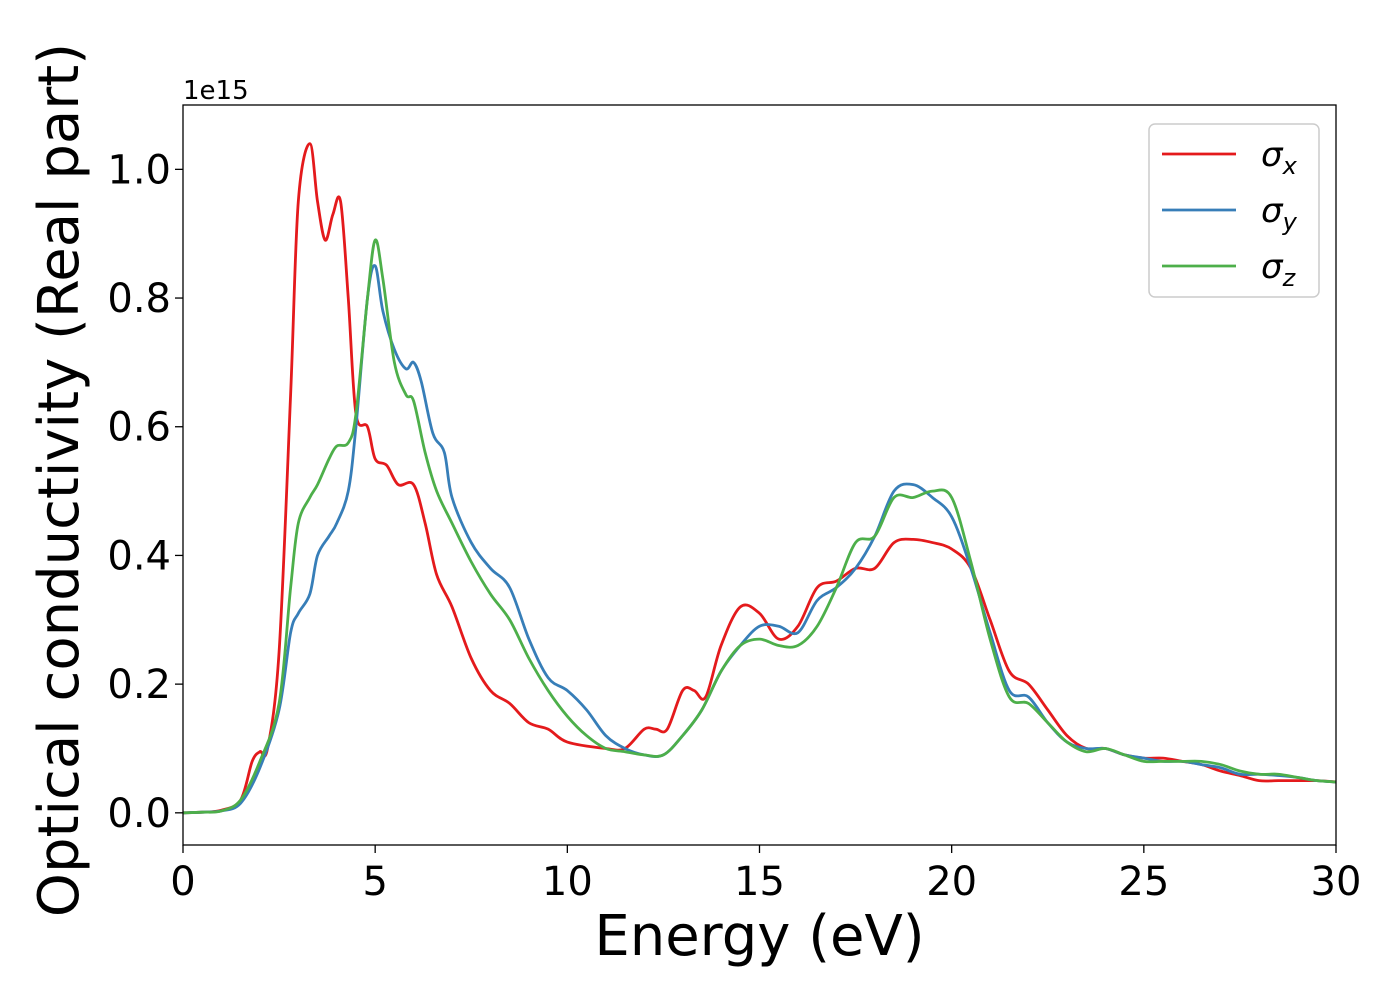 Image resolution: width=1400 pixels, height=1004 pixels. What do you see at coordinates (139, 814) in the screenshot?
I see `y-tick-label: 0.0` at bounding box center [139, 814].